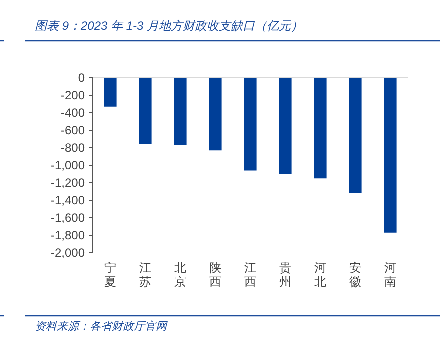  I want to click on y-tick-label: -1,200, so click(68, 183).